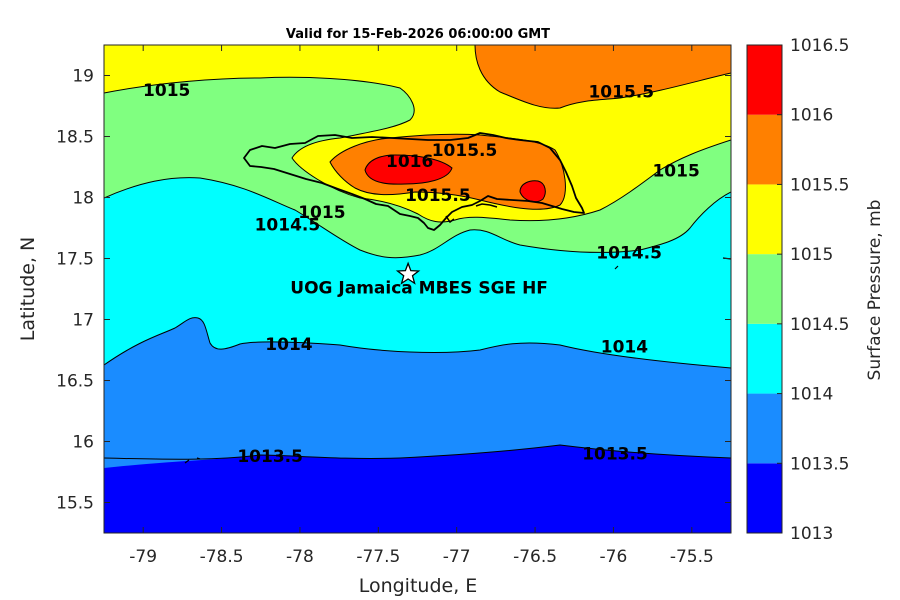  What do you see at coordinates (83, 199) in the screenshot?
I see `y-tick-label: 18` at bounding box center [83, 199].